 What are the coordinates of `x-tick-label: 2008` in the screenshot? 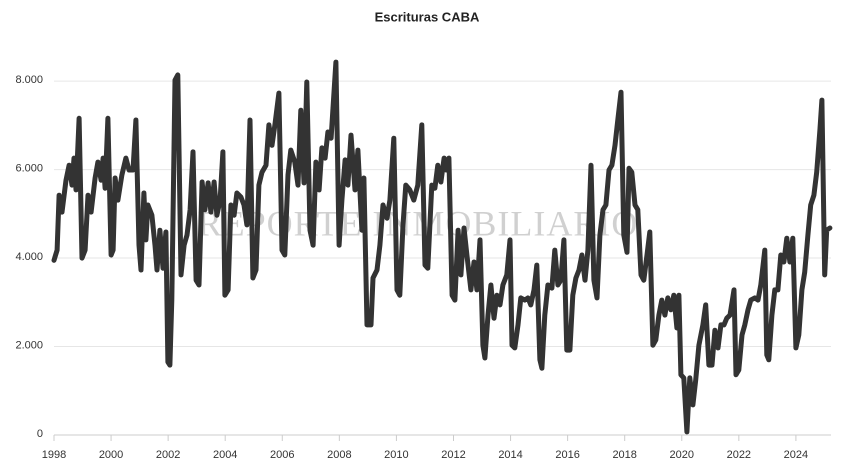 It's located at (339, 455).